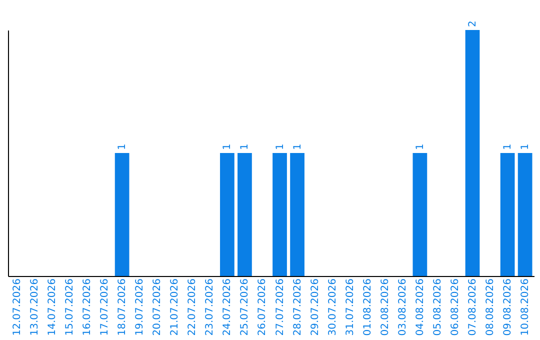 This screenshot has height=340, width=540. What do you see at coordinates (192, 307) in the screenshot?
I see `x-tick-label: 22.07.2026` at bounding box center [192, 307].